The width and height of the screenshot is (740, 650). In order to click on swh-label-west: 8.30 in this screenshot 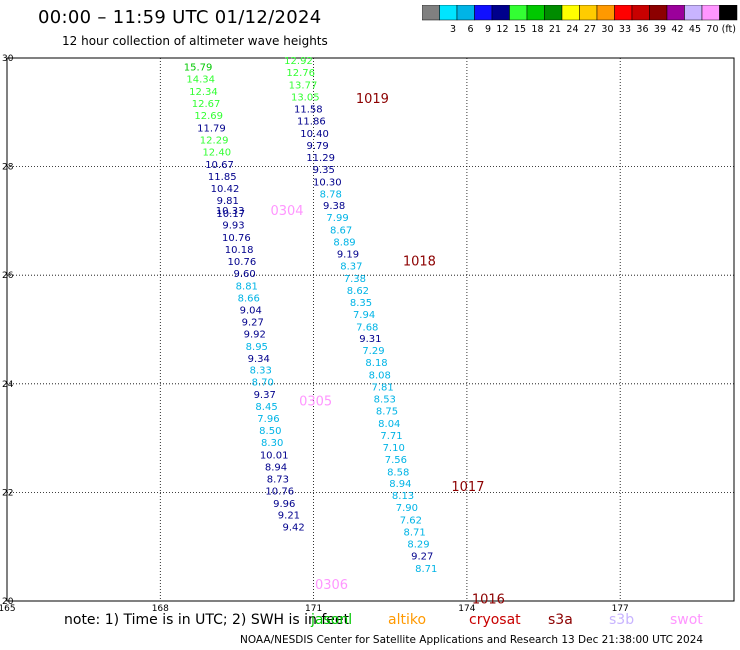, I will do `click(272, 443)`.